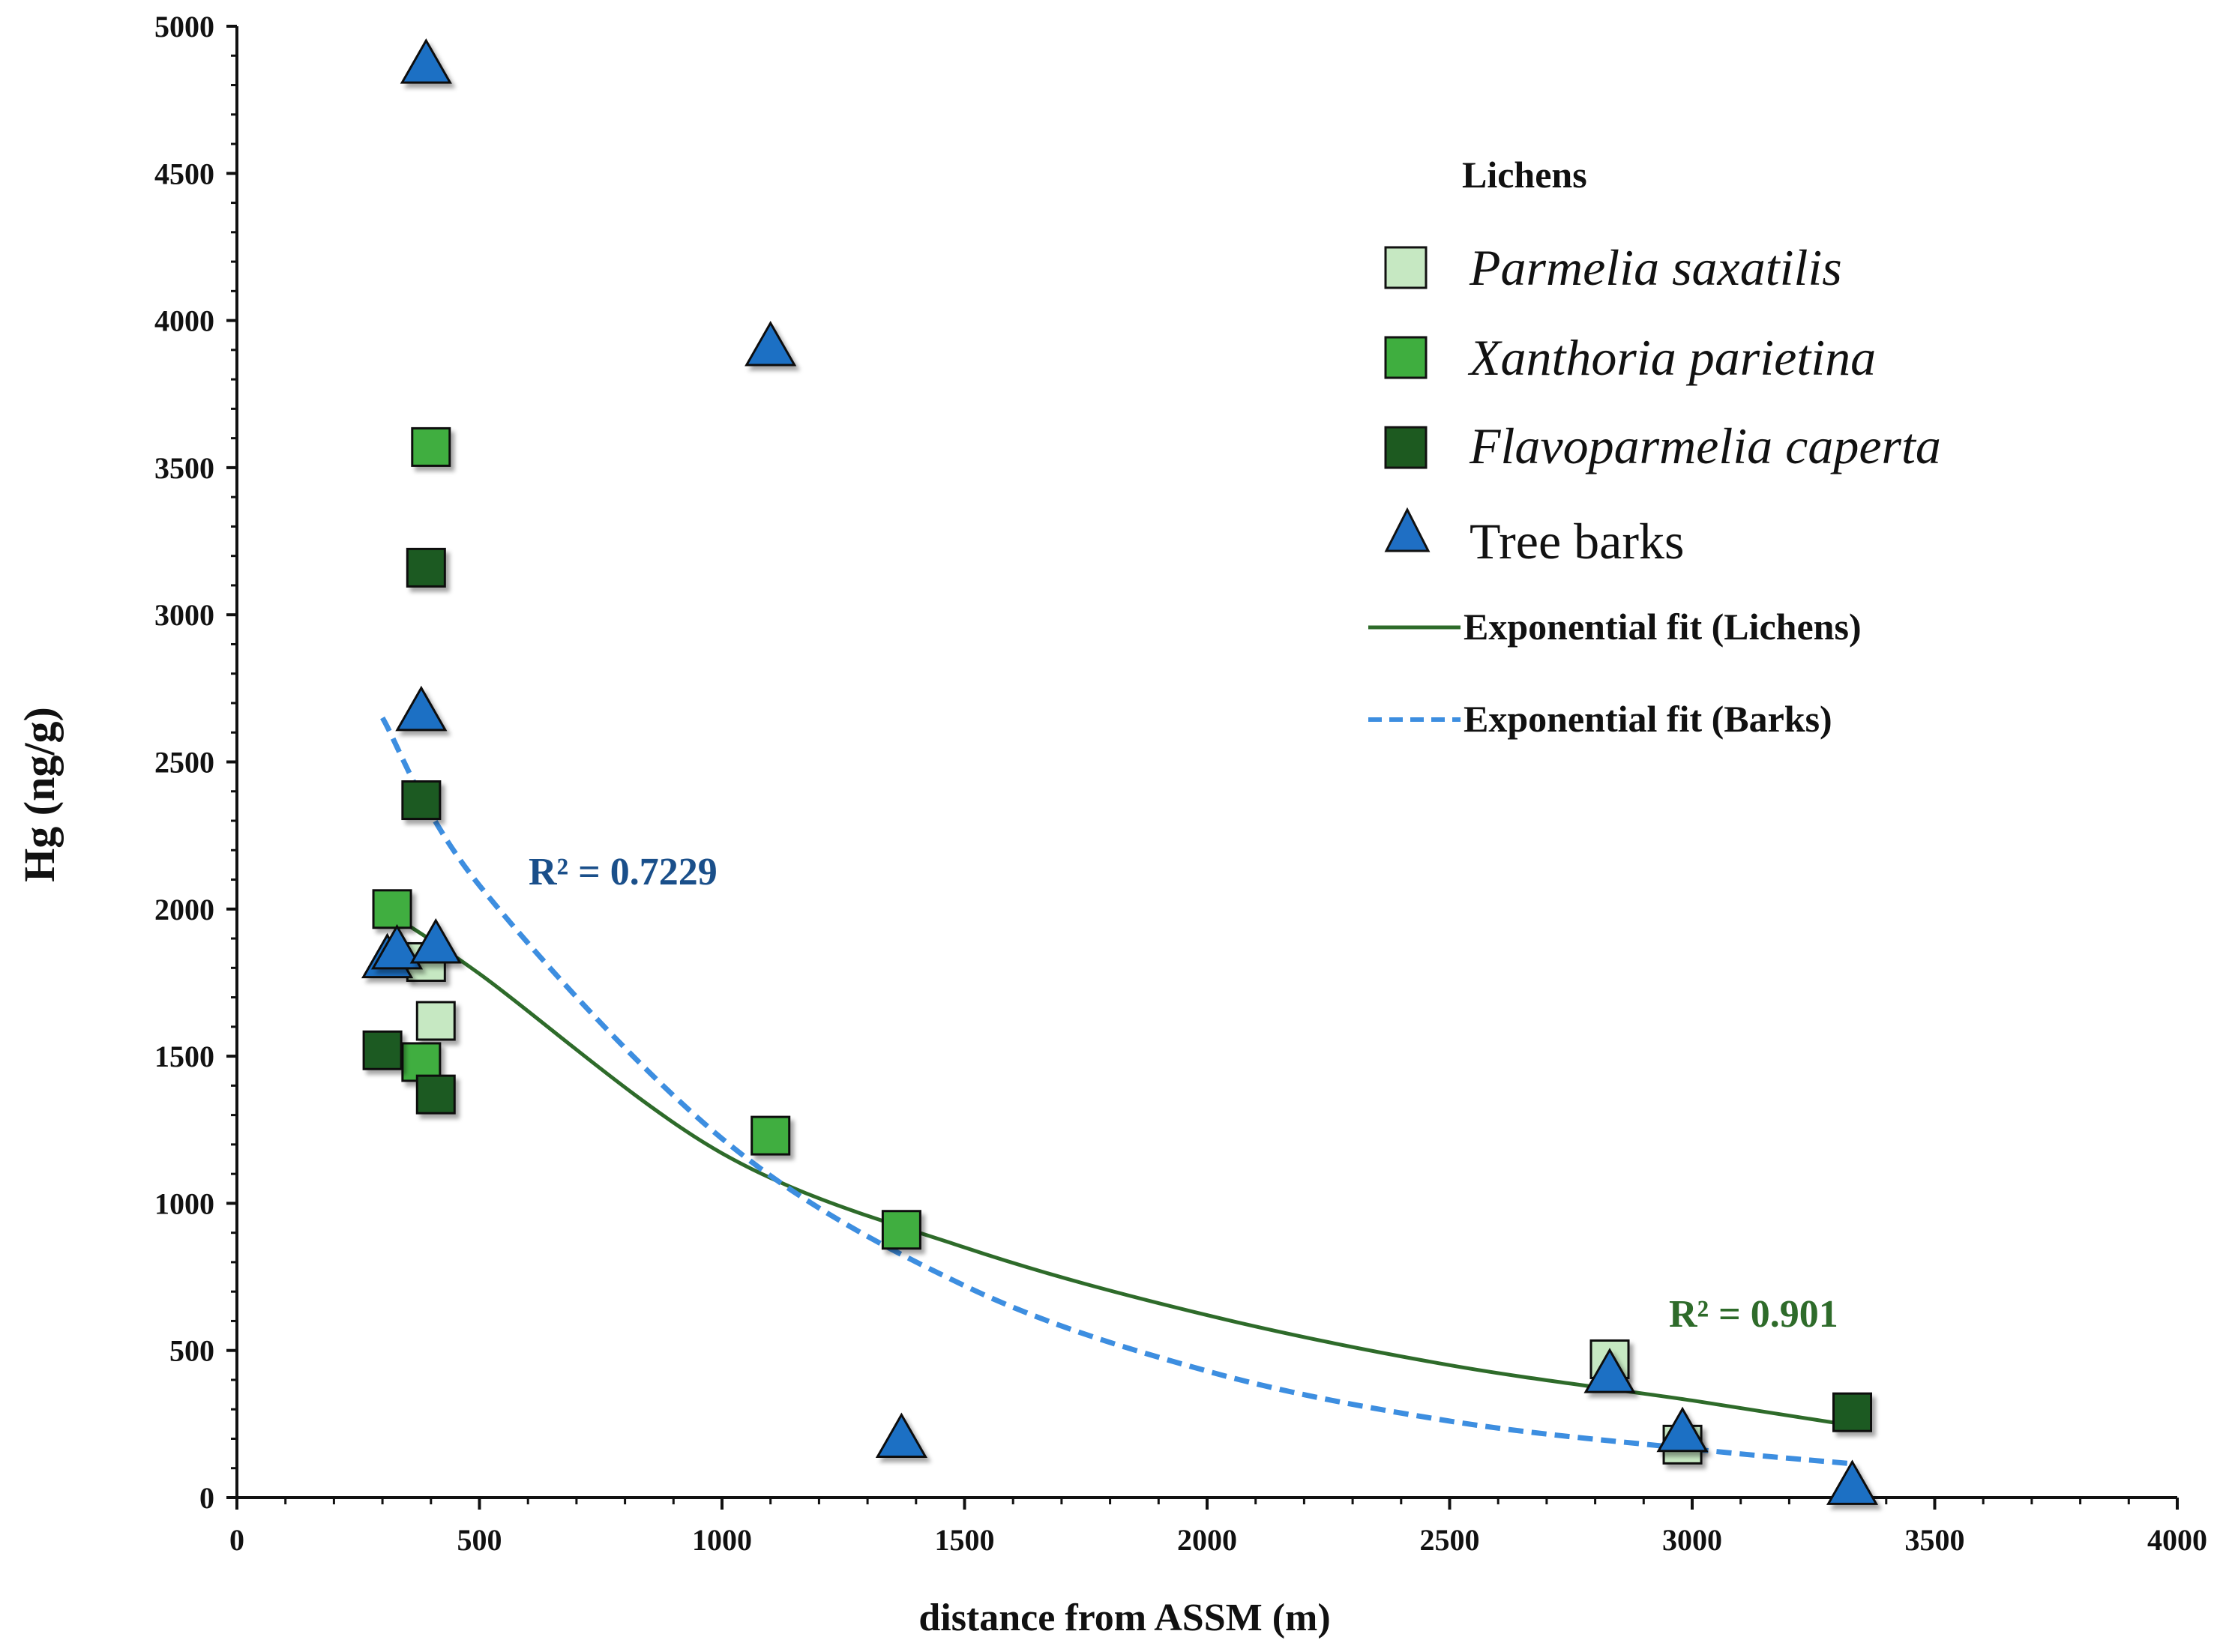  I want to click on y-tick-label: 0, so click(207, 1498).